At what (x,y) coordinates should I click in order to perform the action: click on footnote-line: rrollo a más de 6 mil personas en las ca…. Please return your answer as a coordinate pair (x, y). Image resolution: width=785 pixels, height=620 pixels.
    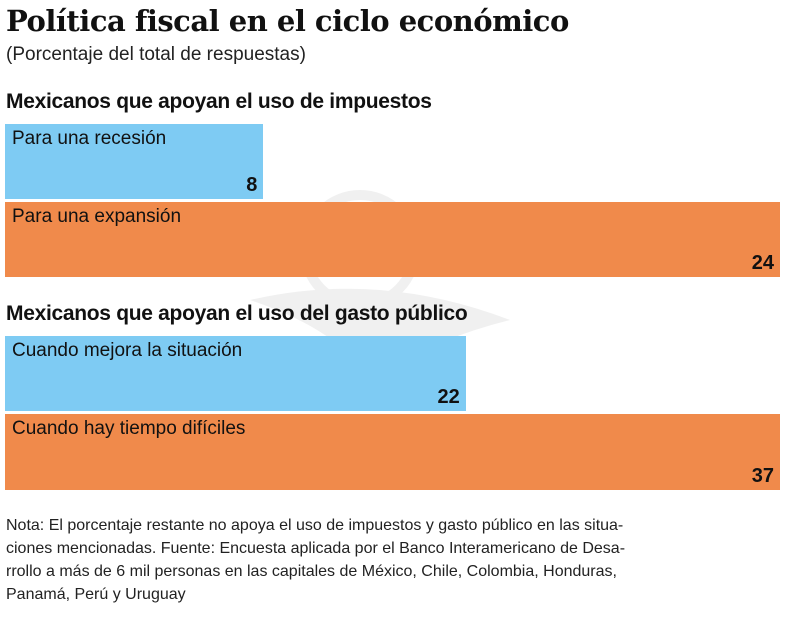
    Looking at the image, I should click on (311, 571).